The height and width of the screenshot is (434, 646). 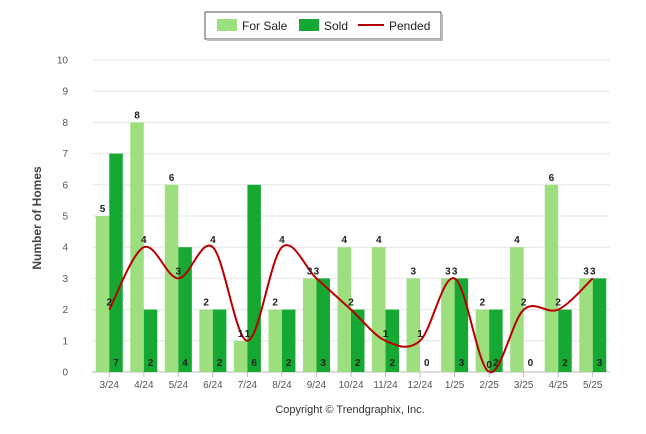 What do you see at coordinates (110, 385) in the screenshot?
I see `x-tick-label: 3/24` at bounding box center [110, 385].